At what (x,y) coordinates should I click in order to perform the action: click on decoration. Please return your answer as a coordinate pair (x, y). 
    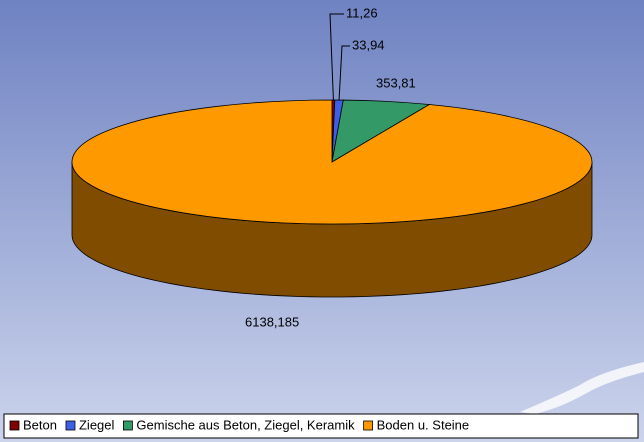
    Looking at the image, I should click on (582, 388).